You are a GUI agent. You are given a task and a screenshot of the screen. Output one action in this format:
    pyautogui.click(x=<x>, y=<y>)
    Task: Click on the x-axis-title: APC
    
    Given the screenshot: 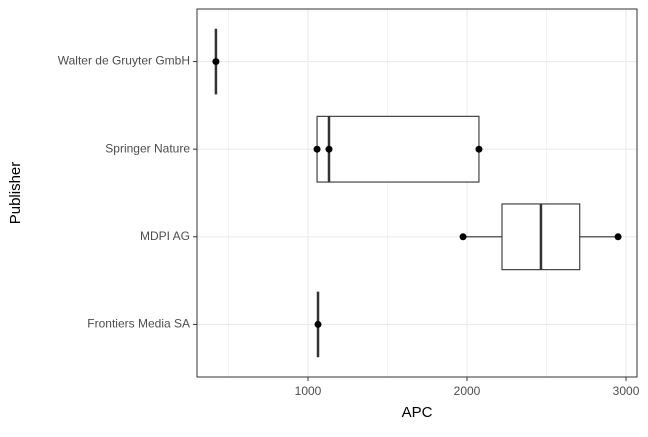 What is the action you would take?
    pyautogui.click(x=417, y=412)
    